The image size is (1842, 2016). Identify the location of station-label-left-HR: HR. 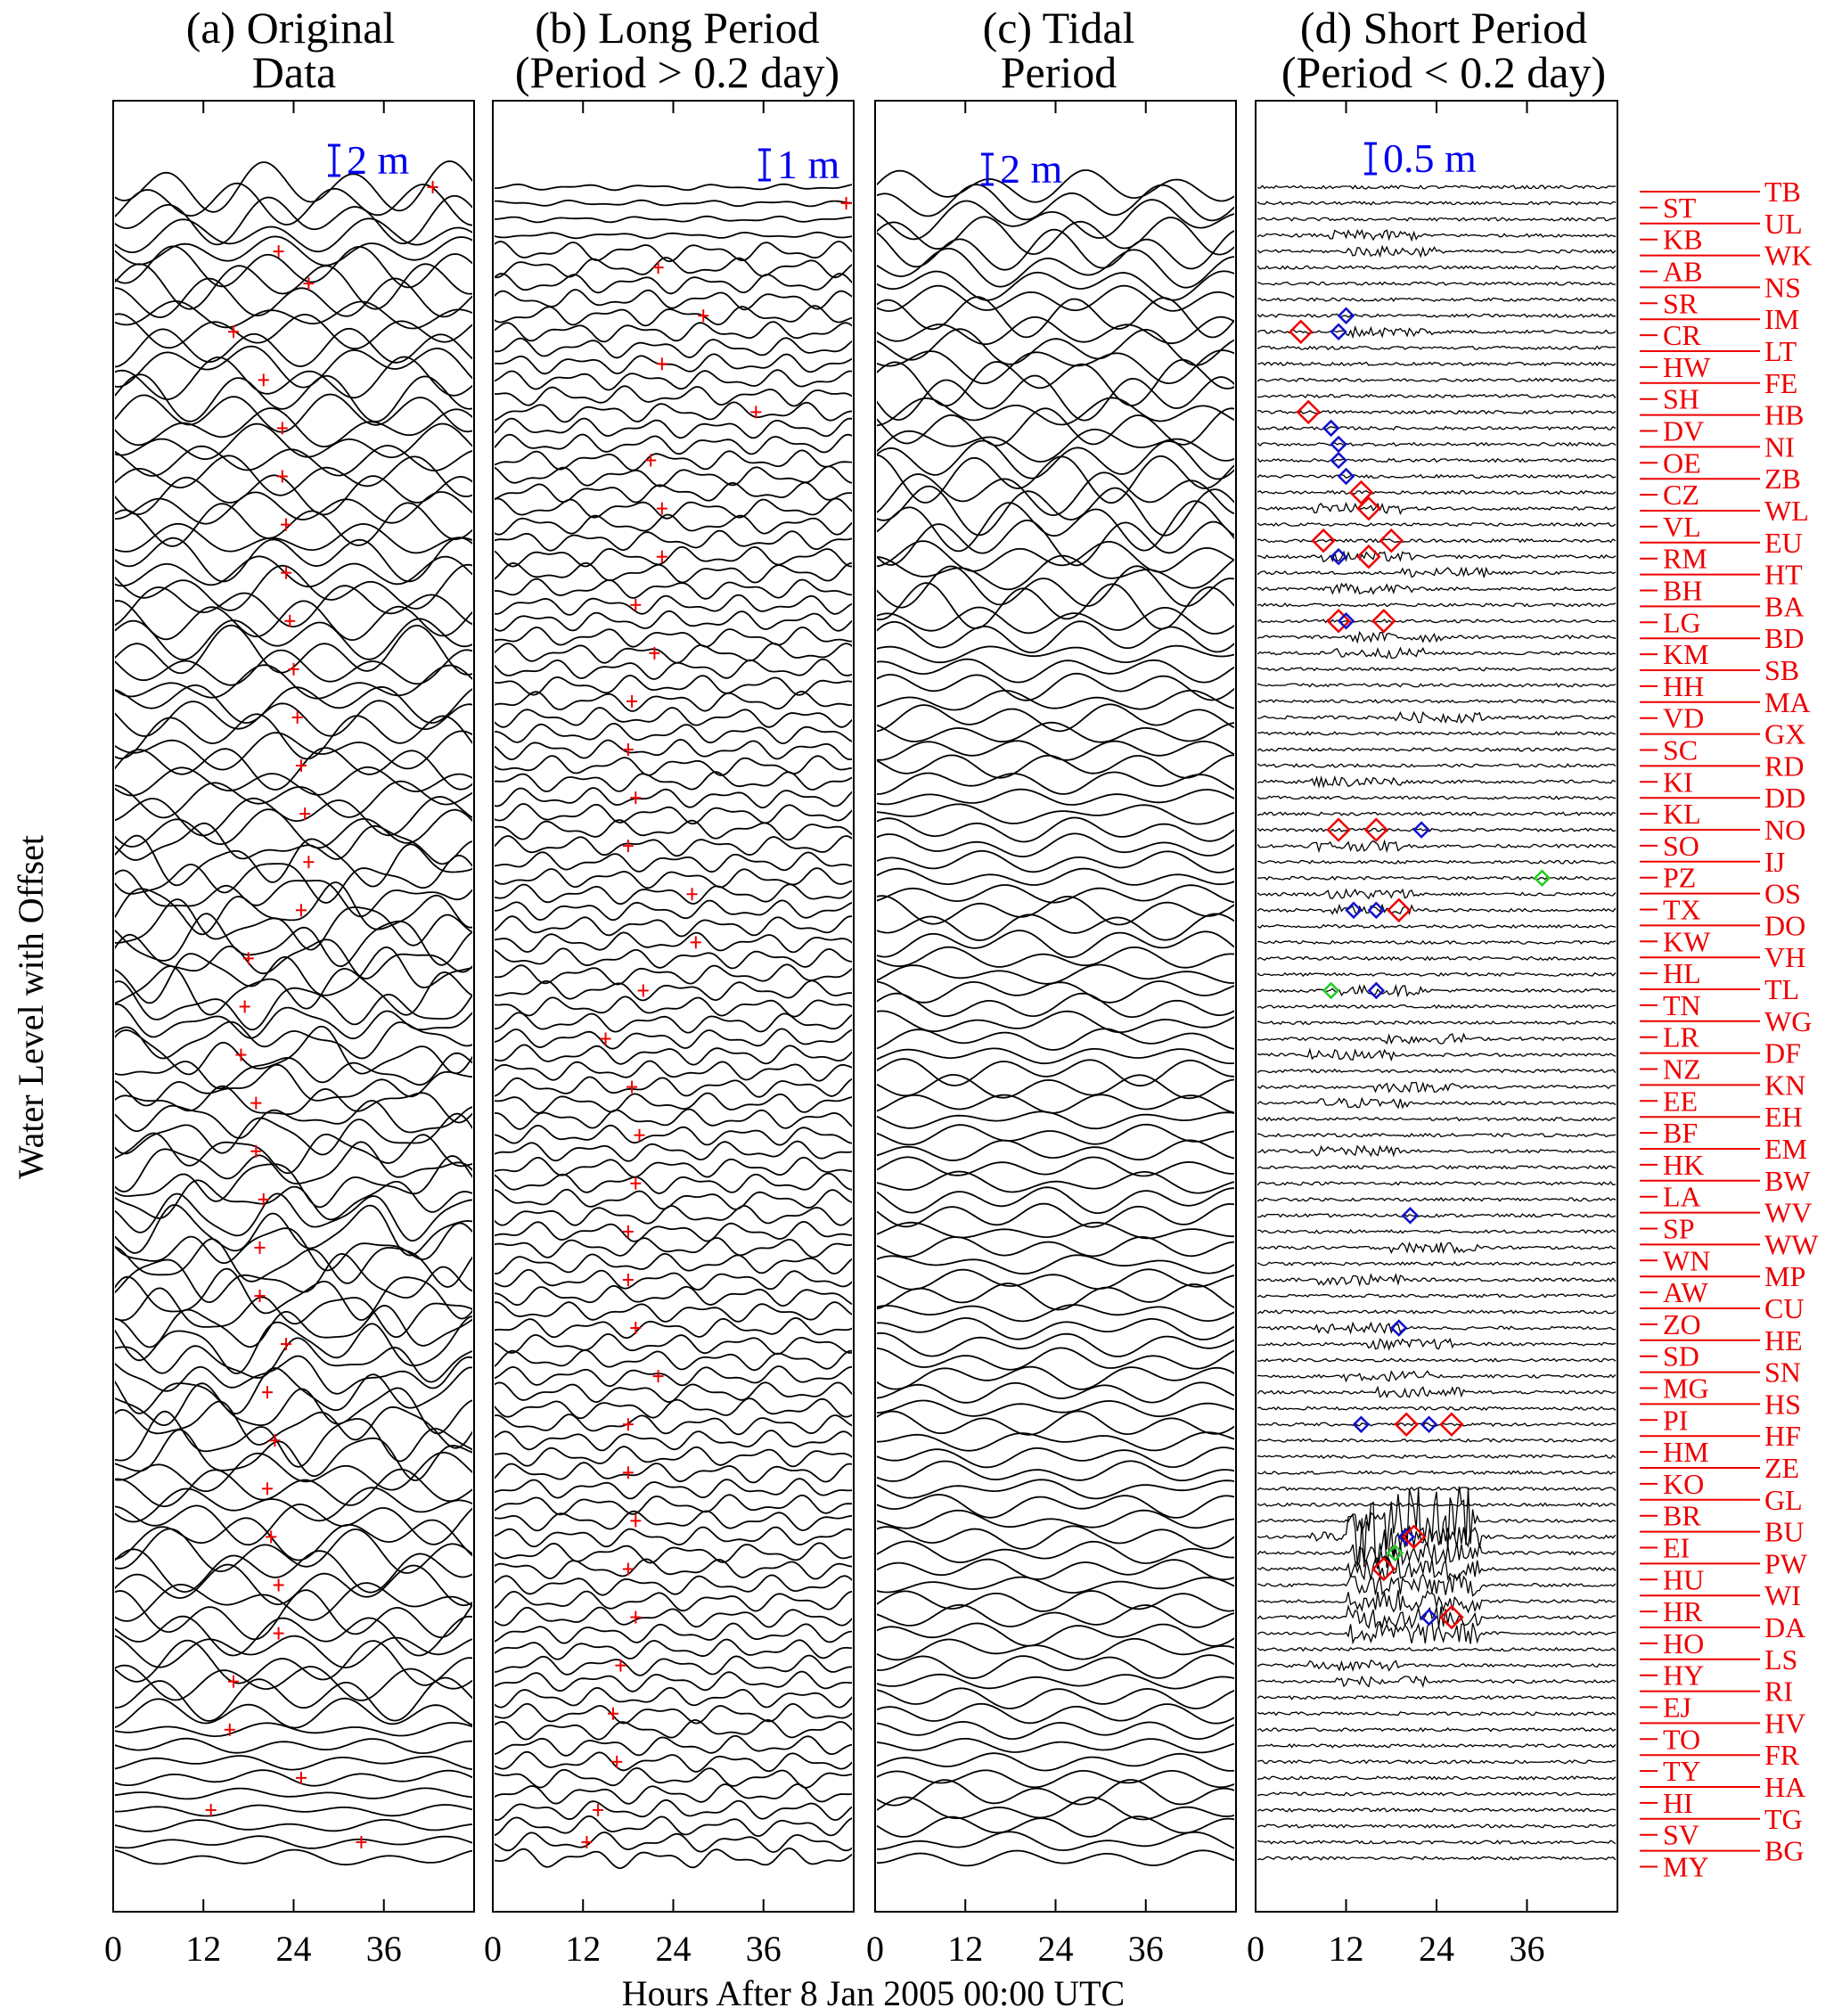
(1683, 1611).